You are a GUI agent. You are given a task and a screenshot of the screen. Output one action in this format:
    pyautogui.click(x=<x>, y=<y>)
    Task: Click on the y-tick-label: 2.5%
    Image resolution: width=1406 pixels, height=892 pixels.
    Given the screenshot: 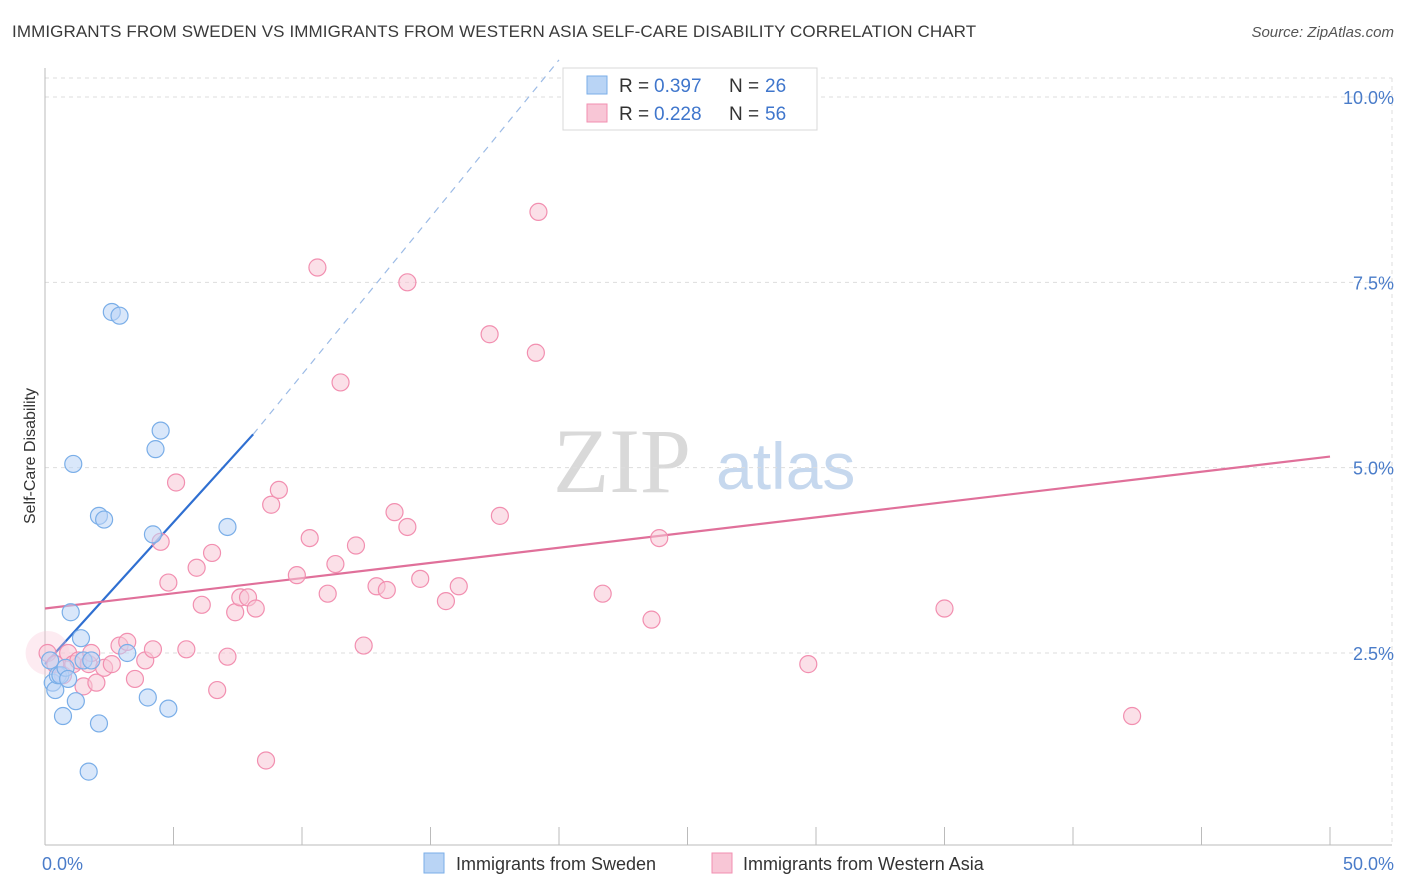 What is the action you would take?
    pyautogui.click(x=1373, y=654)
    